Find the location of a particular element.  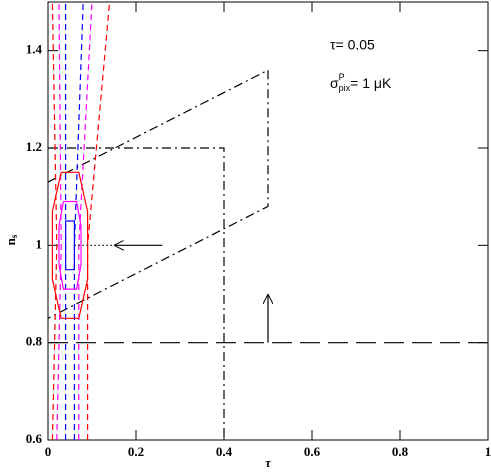

y-tick-label: 0.8 is located at coordinates (34, 341).